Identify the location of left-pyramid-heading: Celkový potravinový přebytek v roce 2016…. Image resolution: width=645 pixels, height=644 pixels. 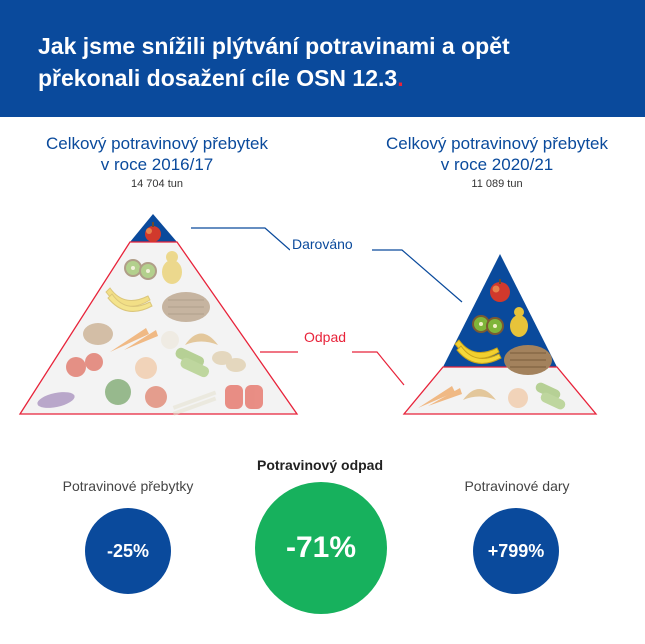
(157, 154).